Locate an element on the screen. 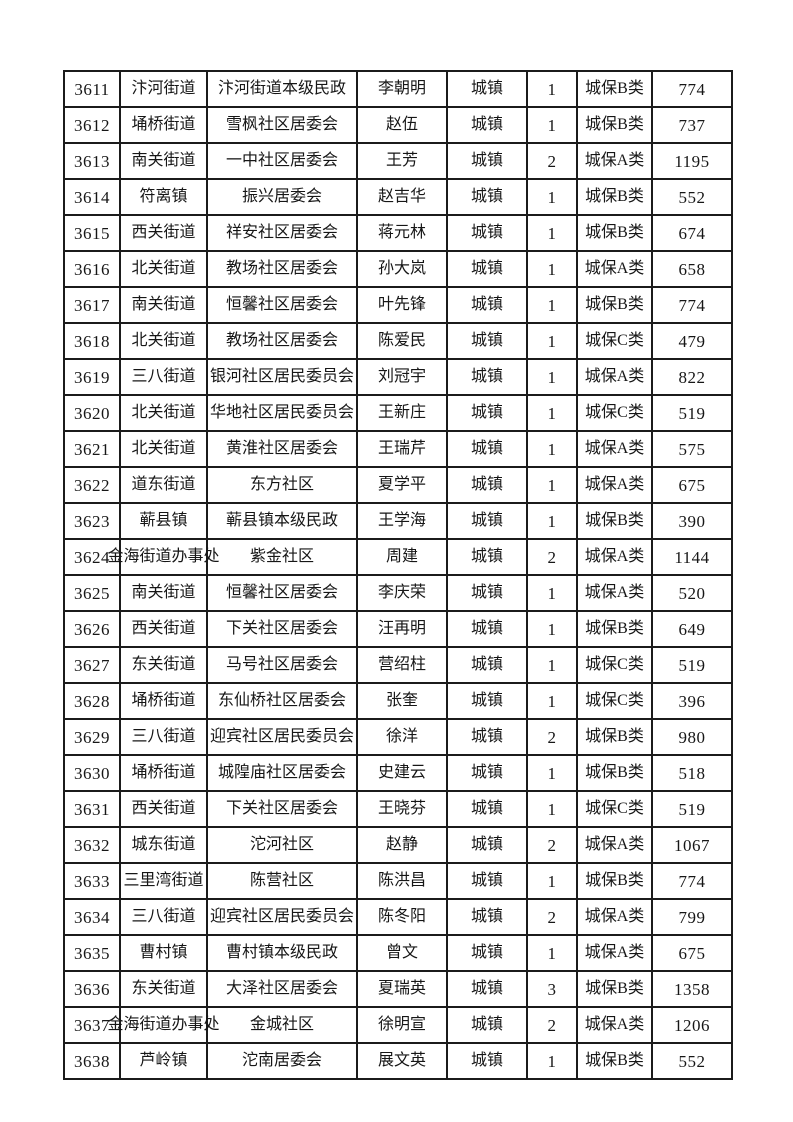  cell-text: 金海街道办事处 is located at coordinates (163, 556).